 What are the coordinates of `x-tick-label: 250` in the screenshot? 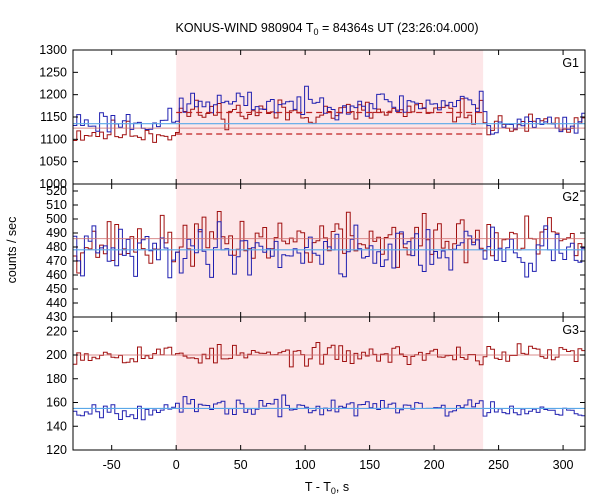 It's located at (498, 465).